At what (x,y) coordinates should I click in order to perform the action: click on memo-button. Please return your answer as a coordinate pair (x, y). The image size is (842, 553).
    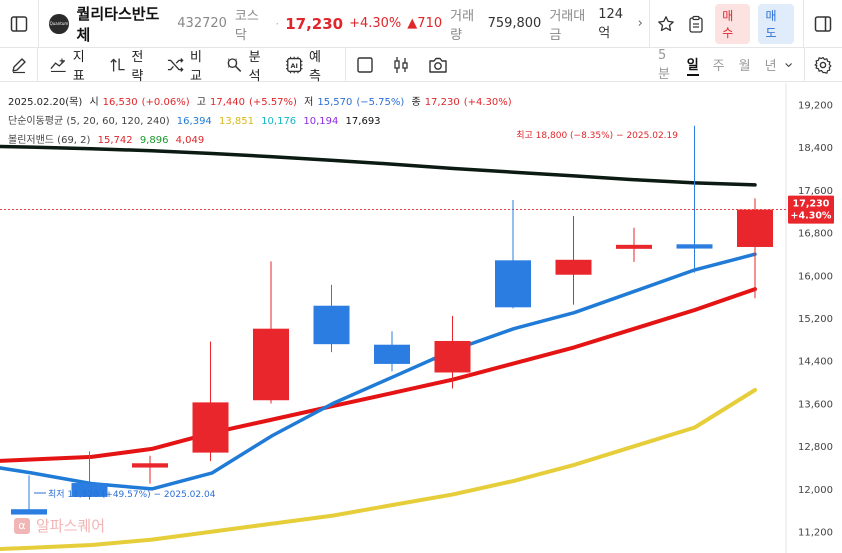
    Looking at the image, I should click on (695, 24).